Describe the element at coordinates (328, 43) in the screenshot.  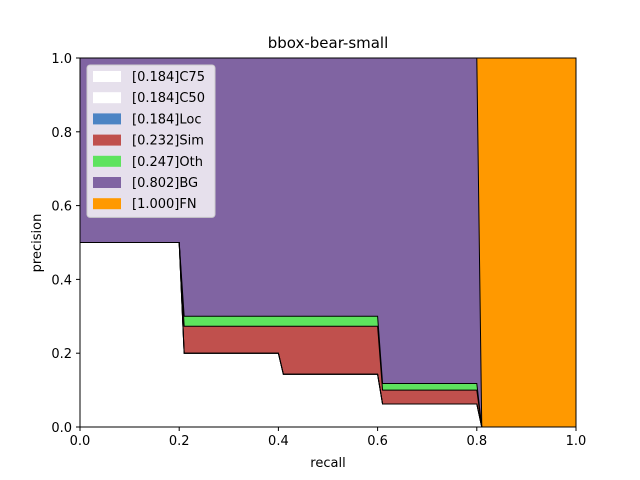
I see `chart-title: bbox-bear-small` at that location.